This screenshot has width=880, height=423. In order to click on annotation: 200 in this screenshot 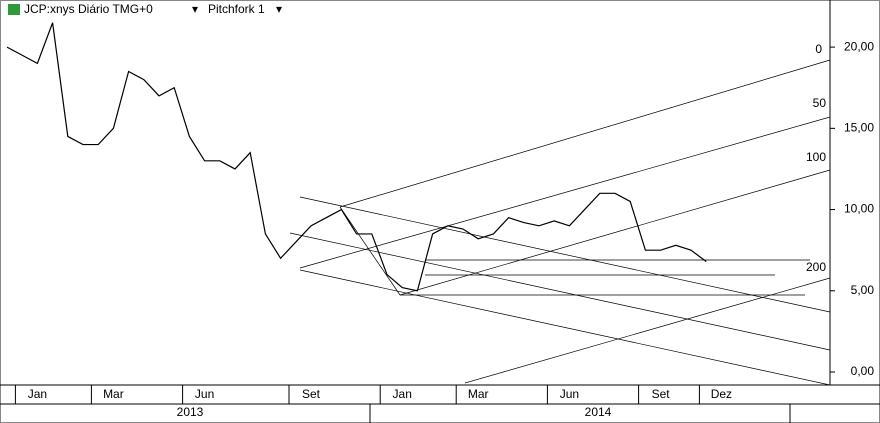, I will do `click(816, 267)`.